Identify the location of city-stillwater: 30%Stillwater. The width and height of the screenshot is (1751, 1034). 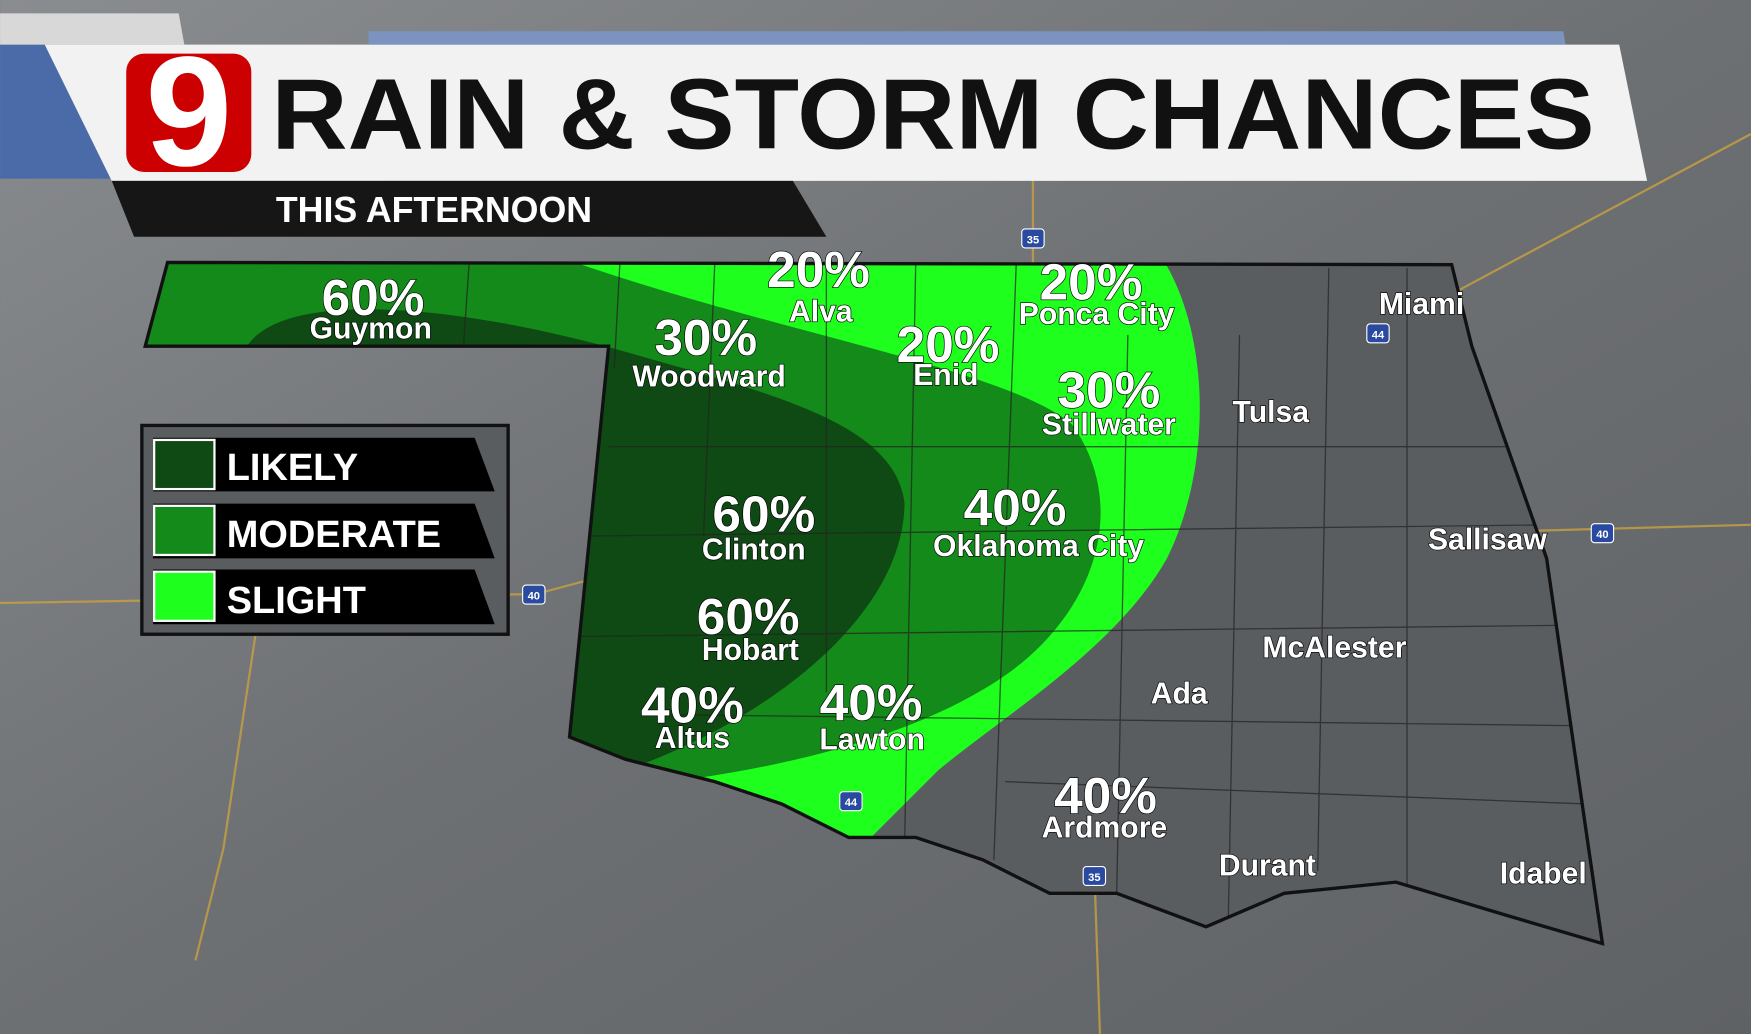
(1109, 401).